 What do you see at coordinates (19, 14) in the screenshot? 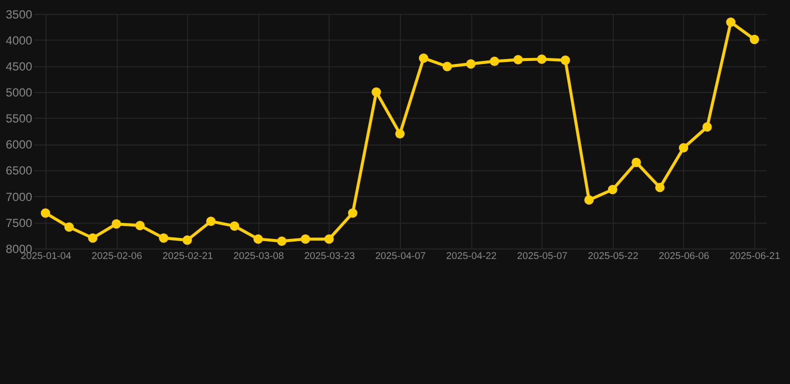
I see `y-tick-label: 3500` at bounding box center [19, 14].